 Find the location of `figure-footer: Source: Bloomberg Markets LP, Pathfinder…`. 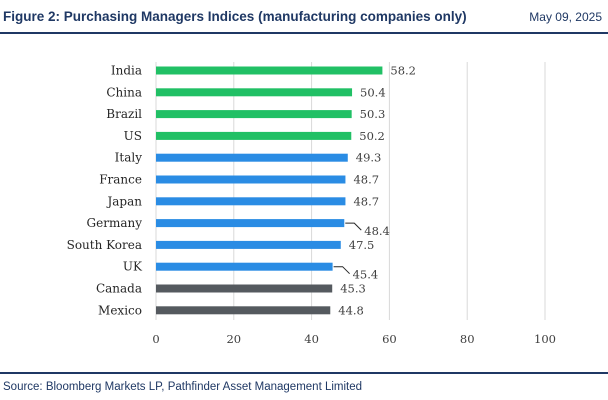

figure-footer: Source: Bloomberg Markets LP, Pathfinder… is located at coordinates (304, 386).